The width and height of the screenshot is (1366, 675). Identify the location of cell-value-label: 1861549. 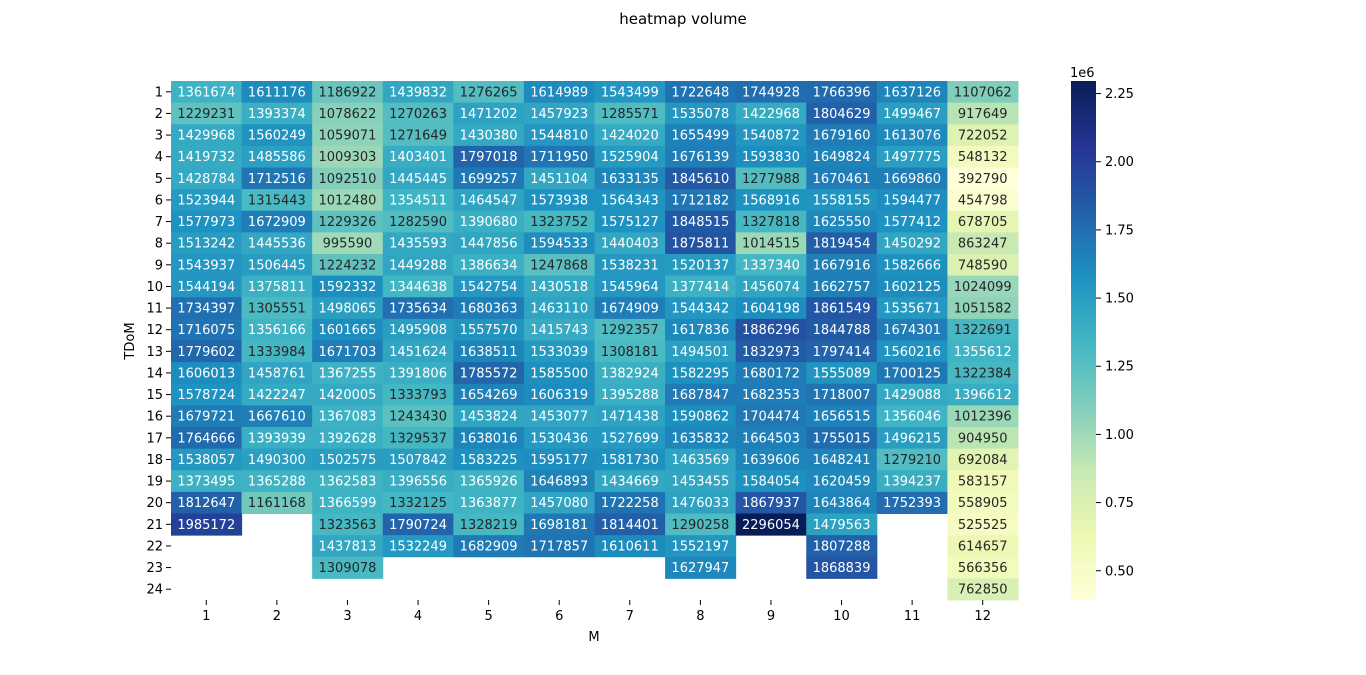
(842, 309).